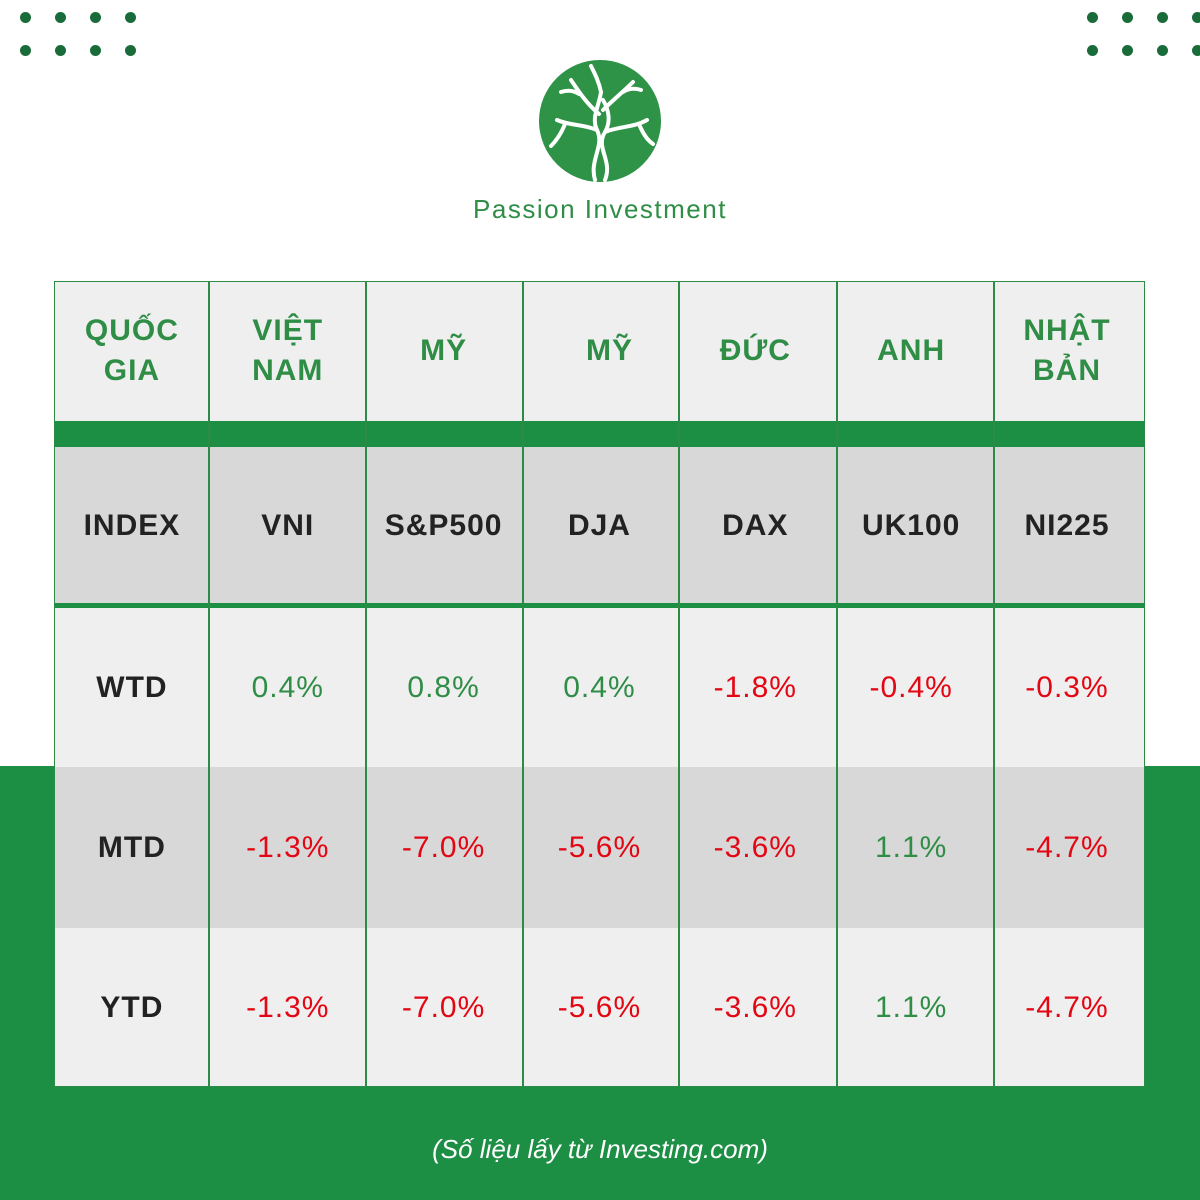 Image resolution: width=1200 pixels, height=1200 pixels. I want to click on country-cell: VIỆT NAM, so click(288, 350).